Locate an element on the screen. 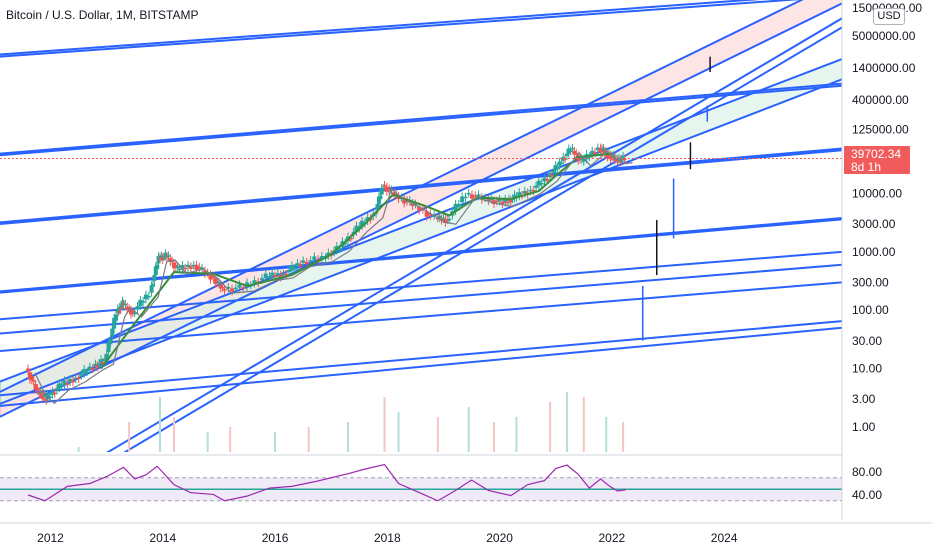  price-tick-label: 3.00 is located at coordinates (864, 399).